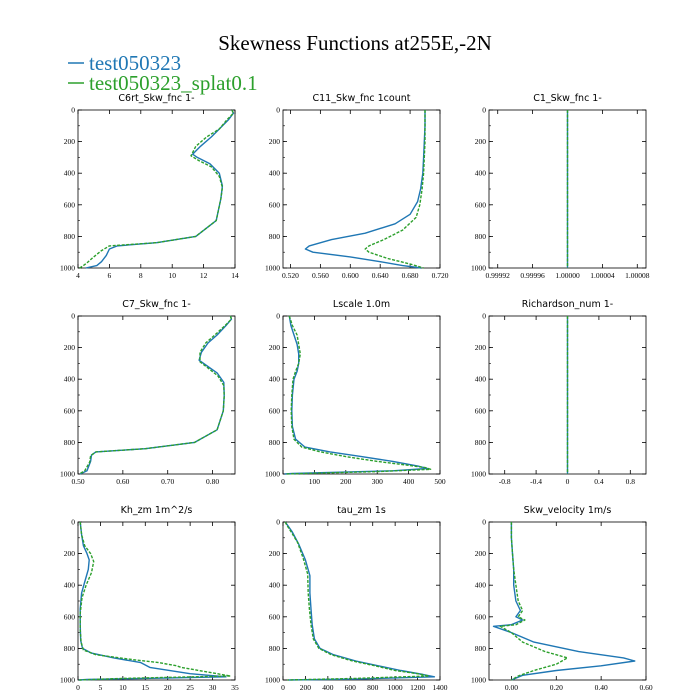 This screenshot has width=700, height=700. What do you see at coordinates (204, 275) in the screenshot?
I see `x-tick-label: 12` at bounding box center [204, 275].